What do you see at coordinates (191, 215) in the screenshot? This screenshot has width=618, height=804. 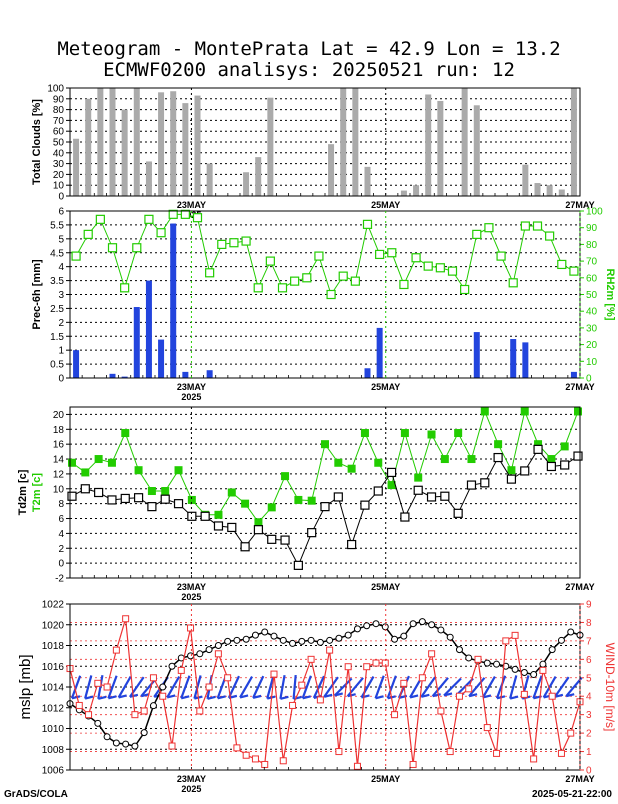 I see `panel-0-year-label: 2025` at bounding box center [191, 215].